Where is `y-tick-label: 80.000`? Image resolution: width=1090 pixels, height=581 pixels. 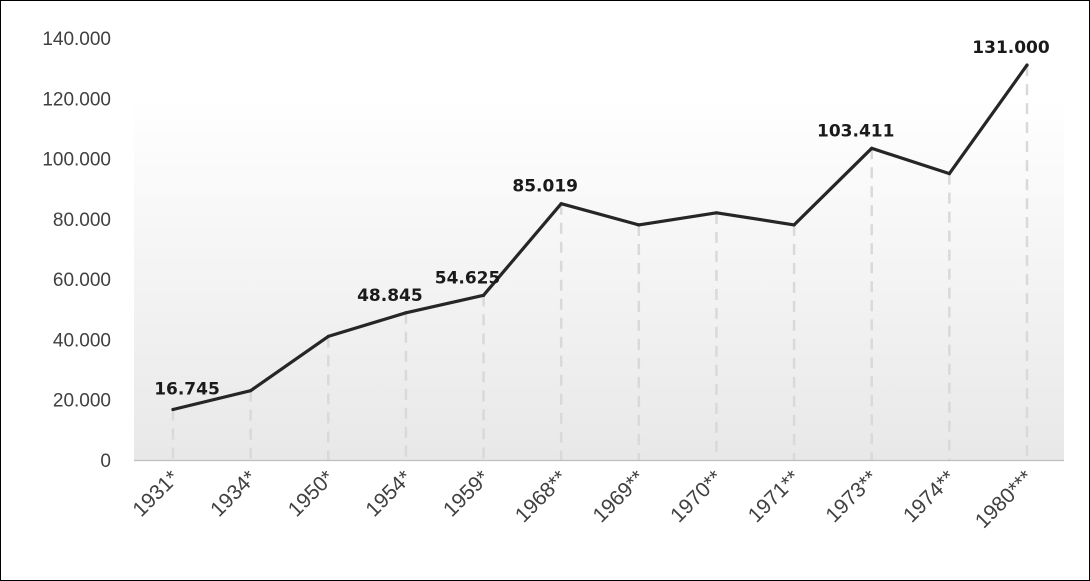 y-tick-label: 80.000 is located at coordinates (82, 220).